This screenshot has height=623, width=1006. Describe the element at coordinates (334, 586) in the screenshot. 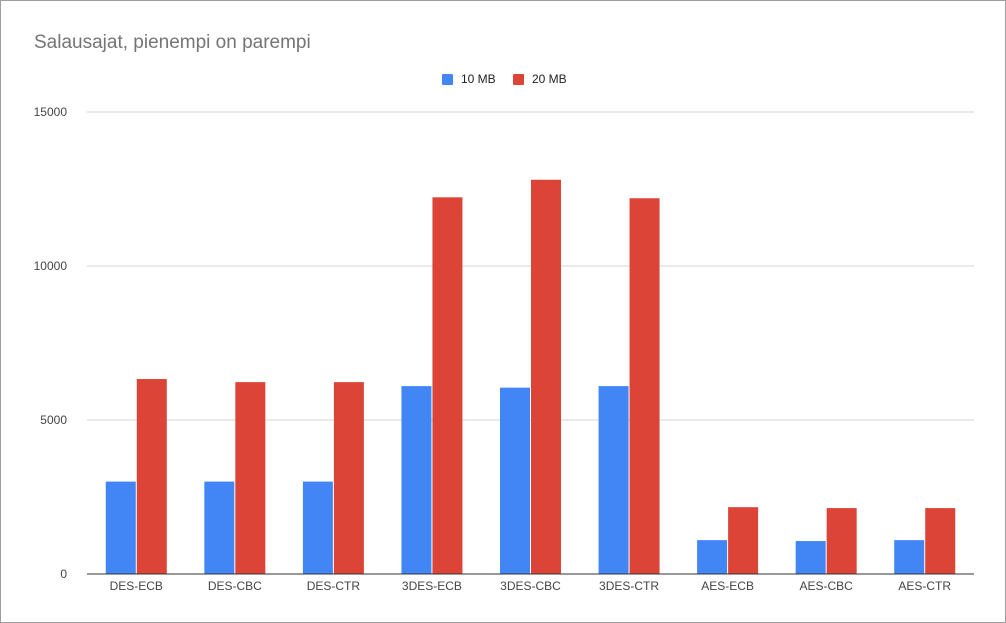

I see `x-tick-label: DES-CTR` at that location.